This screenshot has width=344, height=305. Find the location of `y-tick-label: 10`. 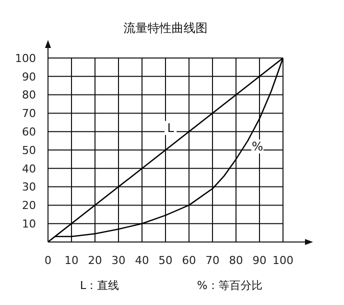

y-tick-label: 10 is located at coordinates (29, 224).